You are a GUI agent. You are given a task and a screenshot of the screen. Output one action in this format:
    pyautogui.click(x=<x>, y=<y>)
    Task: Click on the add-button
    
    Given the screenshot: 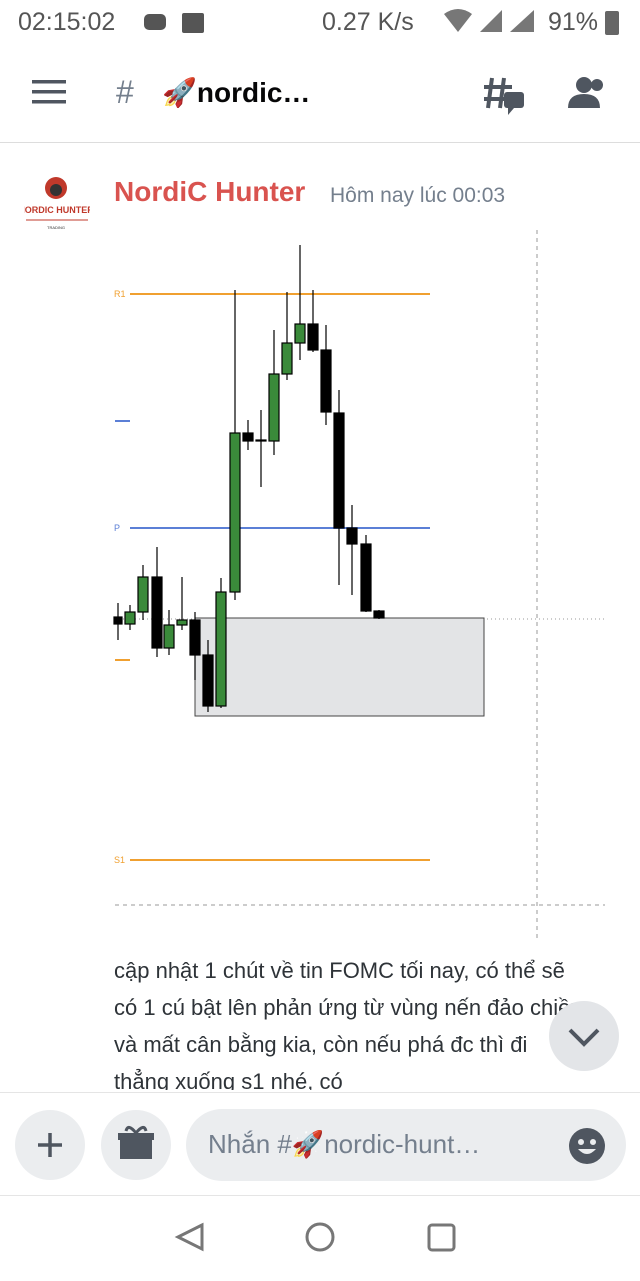 What is the action you would take?
    pyautogui.click(x=50, y=1145)
    